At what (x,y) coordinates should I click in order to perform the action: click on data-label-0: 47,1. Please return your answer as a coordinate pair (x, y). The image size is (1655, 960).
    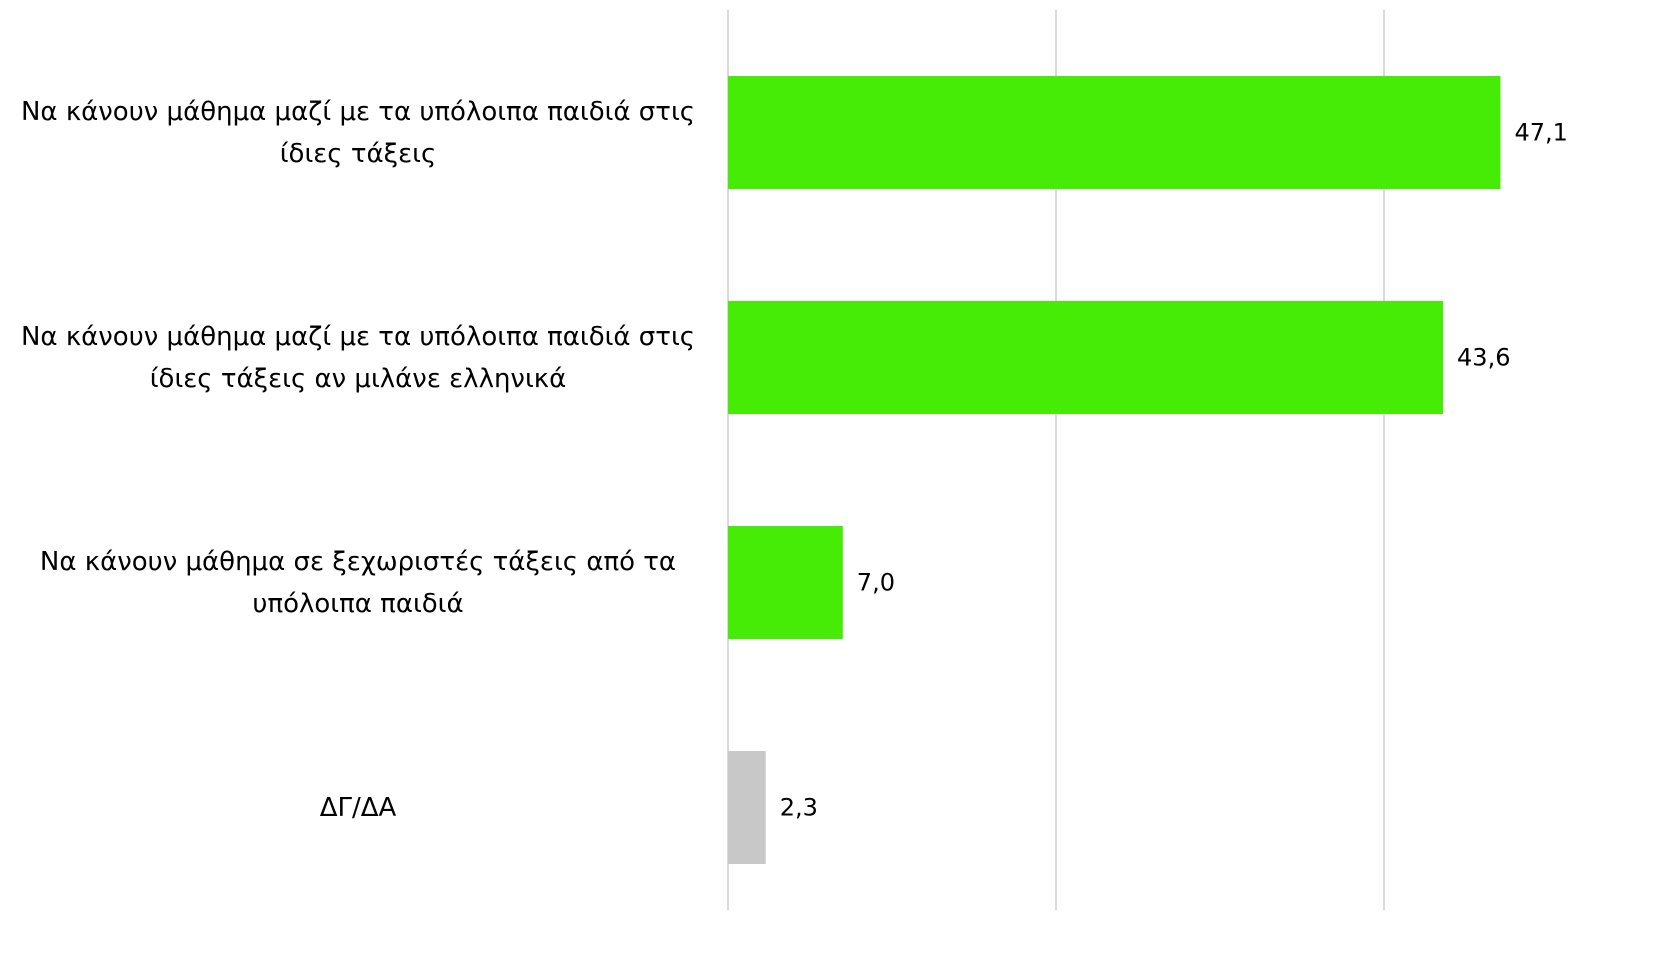
    Looking at the image, I should click on (1540, 133).